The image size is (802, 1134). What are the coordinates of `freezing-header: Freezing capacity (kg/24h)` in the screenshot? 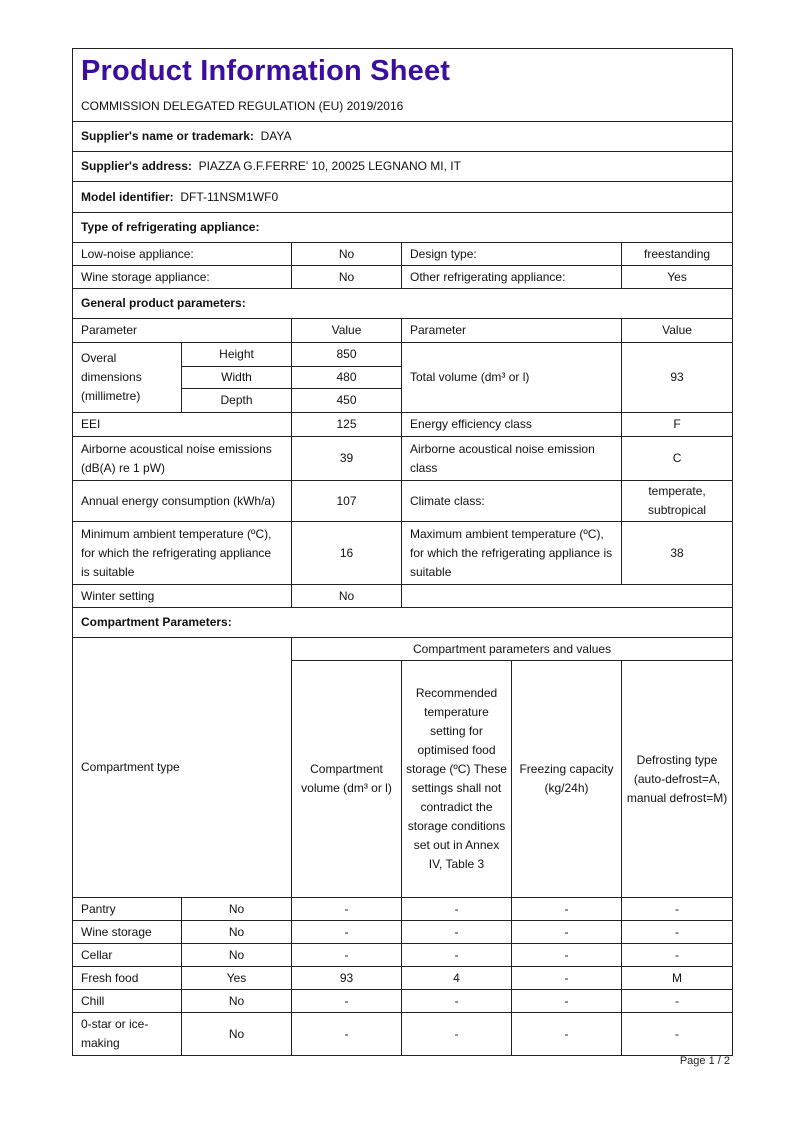 It's located at (566, 779).